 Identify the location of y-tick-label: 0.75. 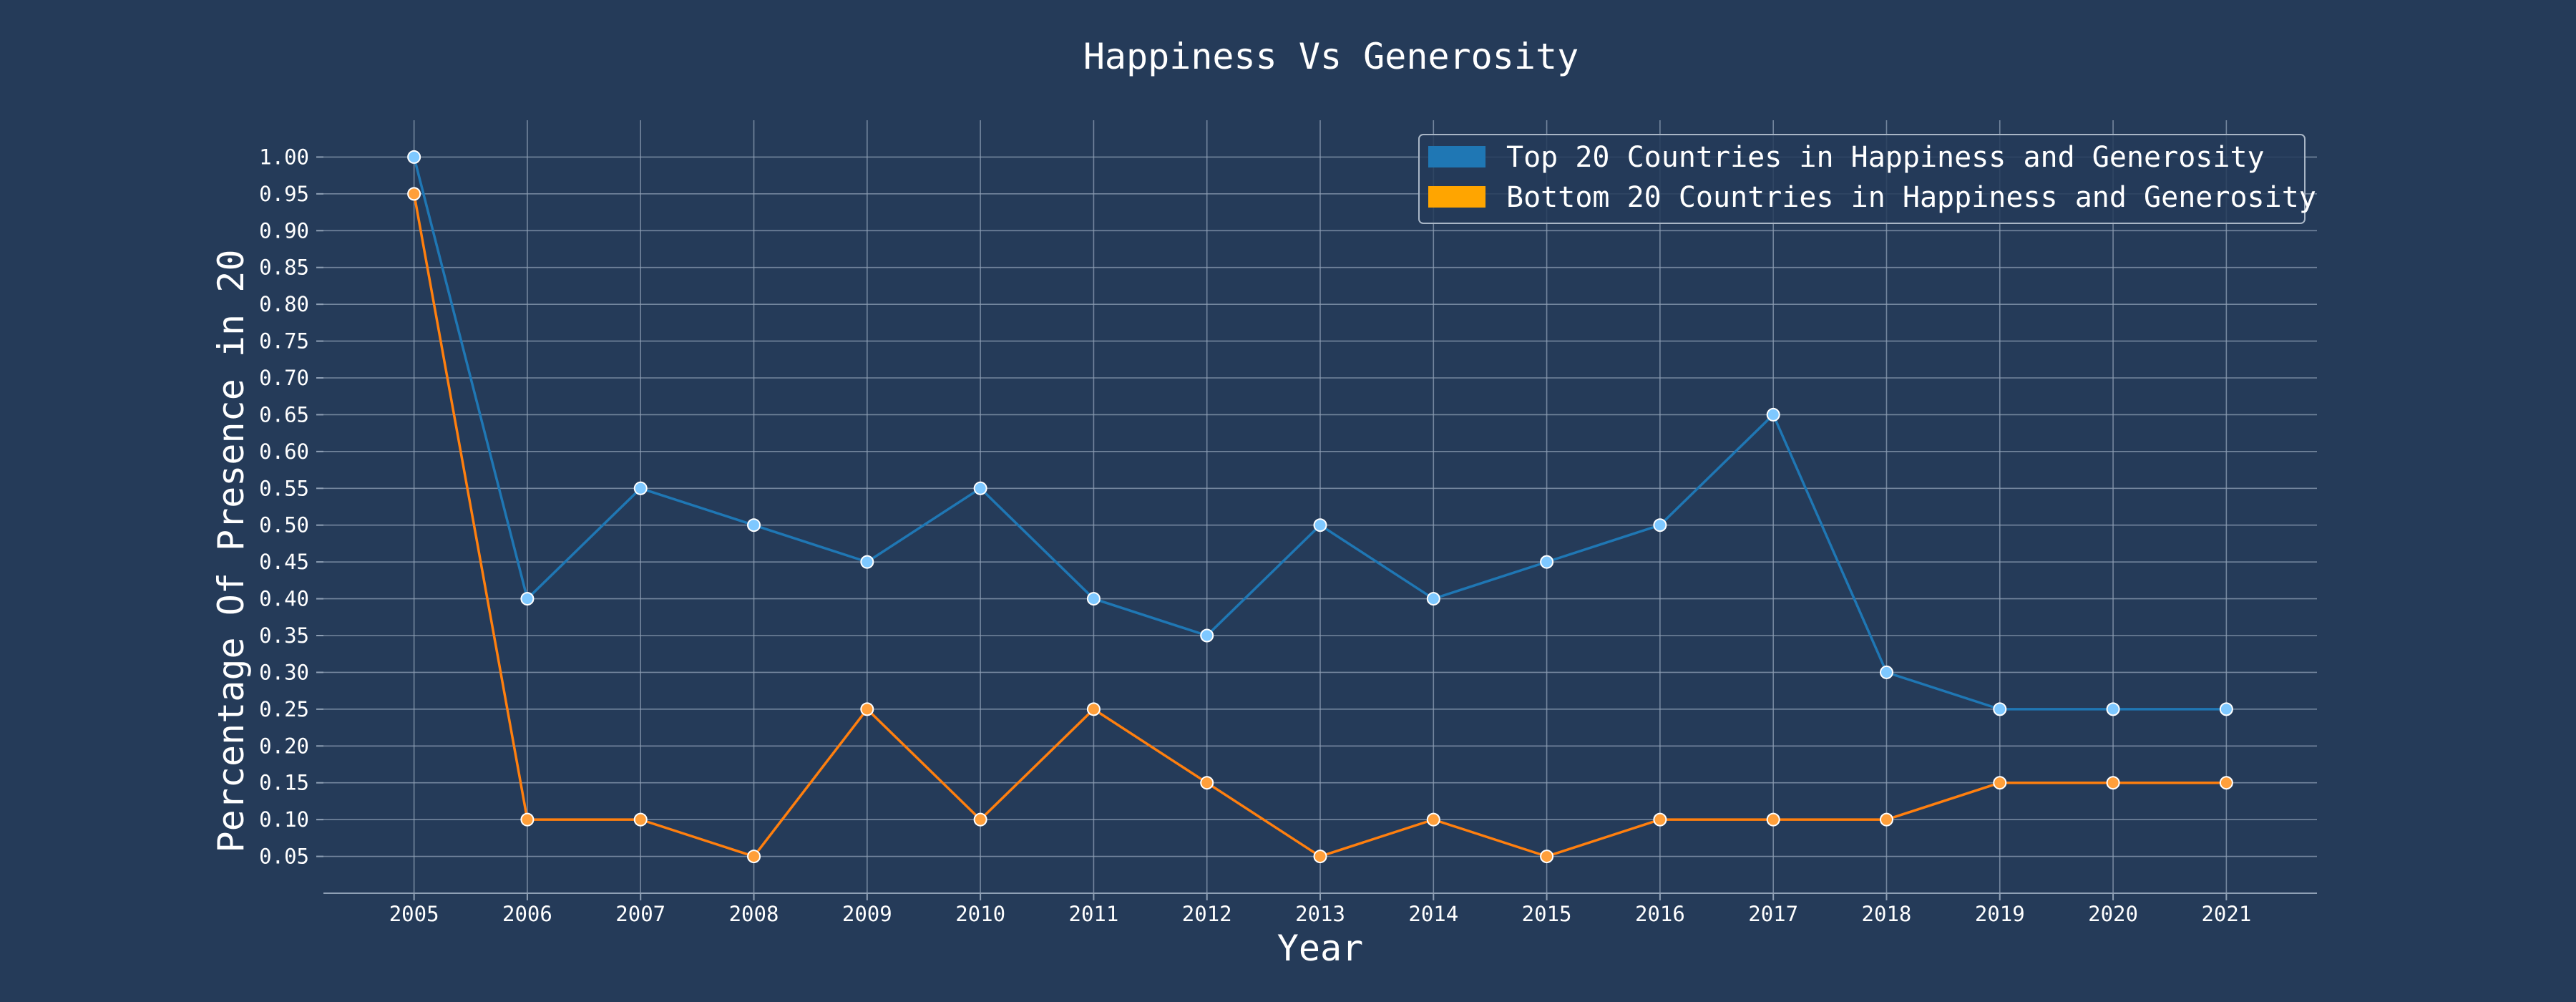
(284, 341).